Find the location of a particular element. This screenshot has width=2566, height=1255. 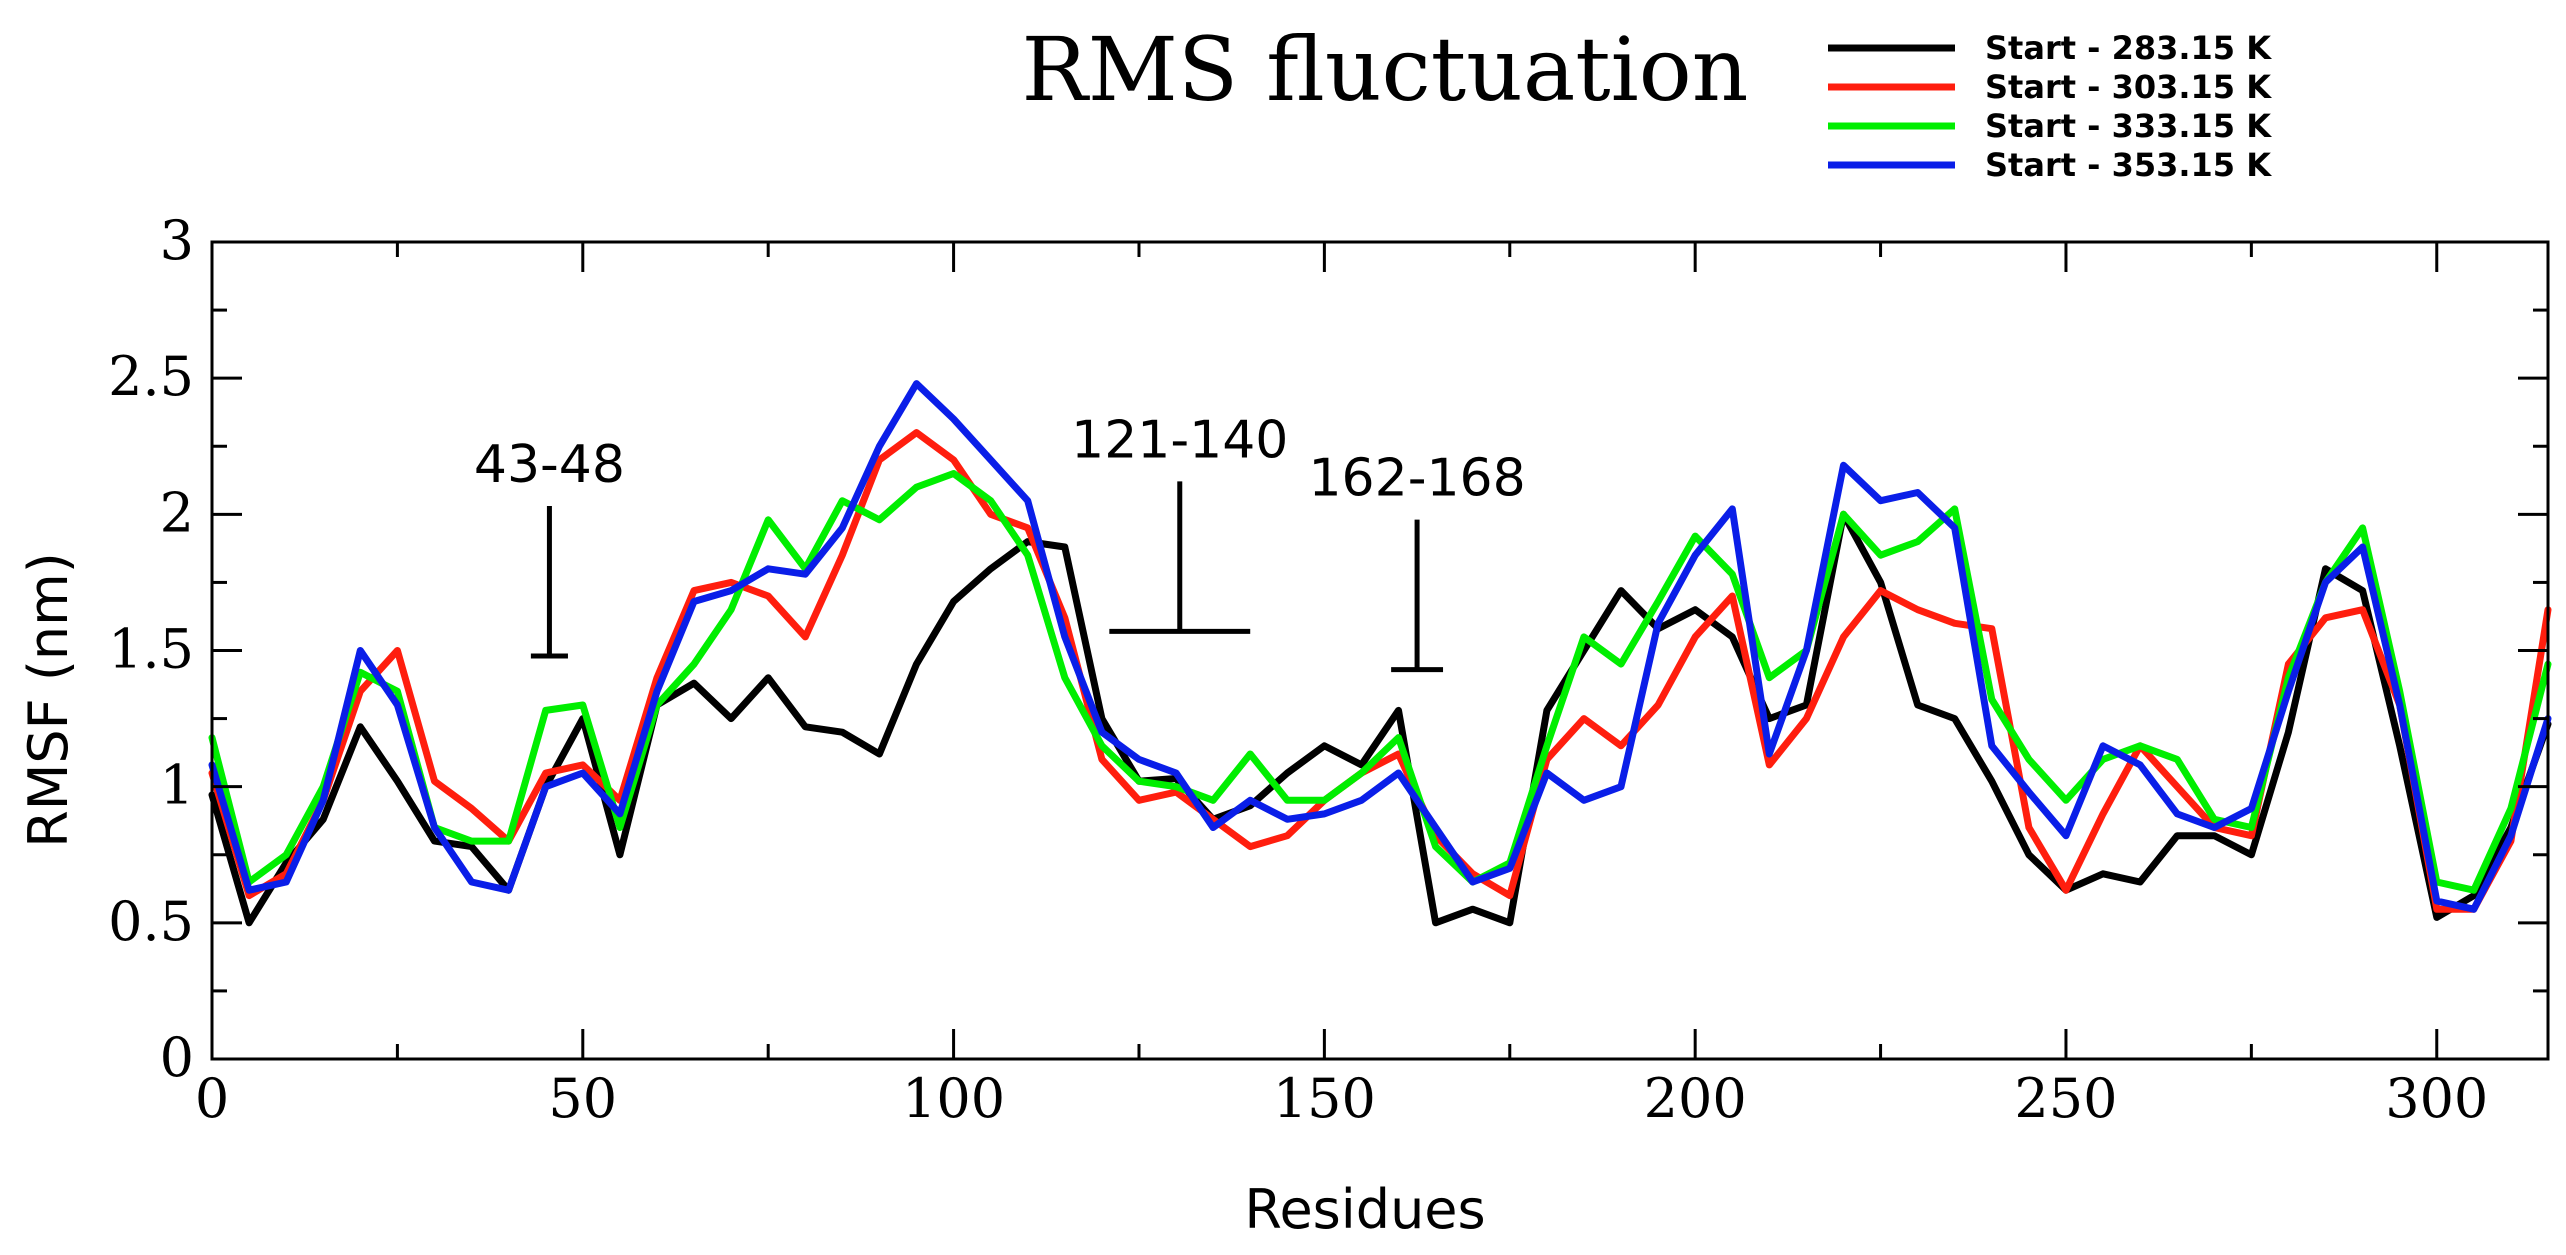

chart-title: RMS fluctuation is located at coordinates (1385, 69).